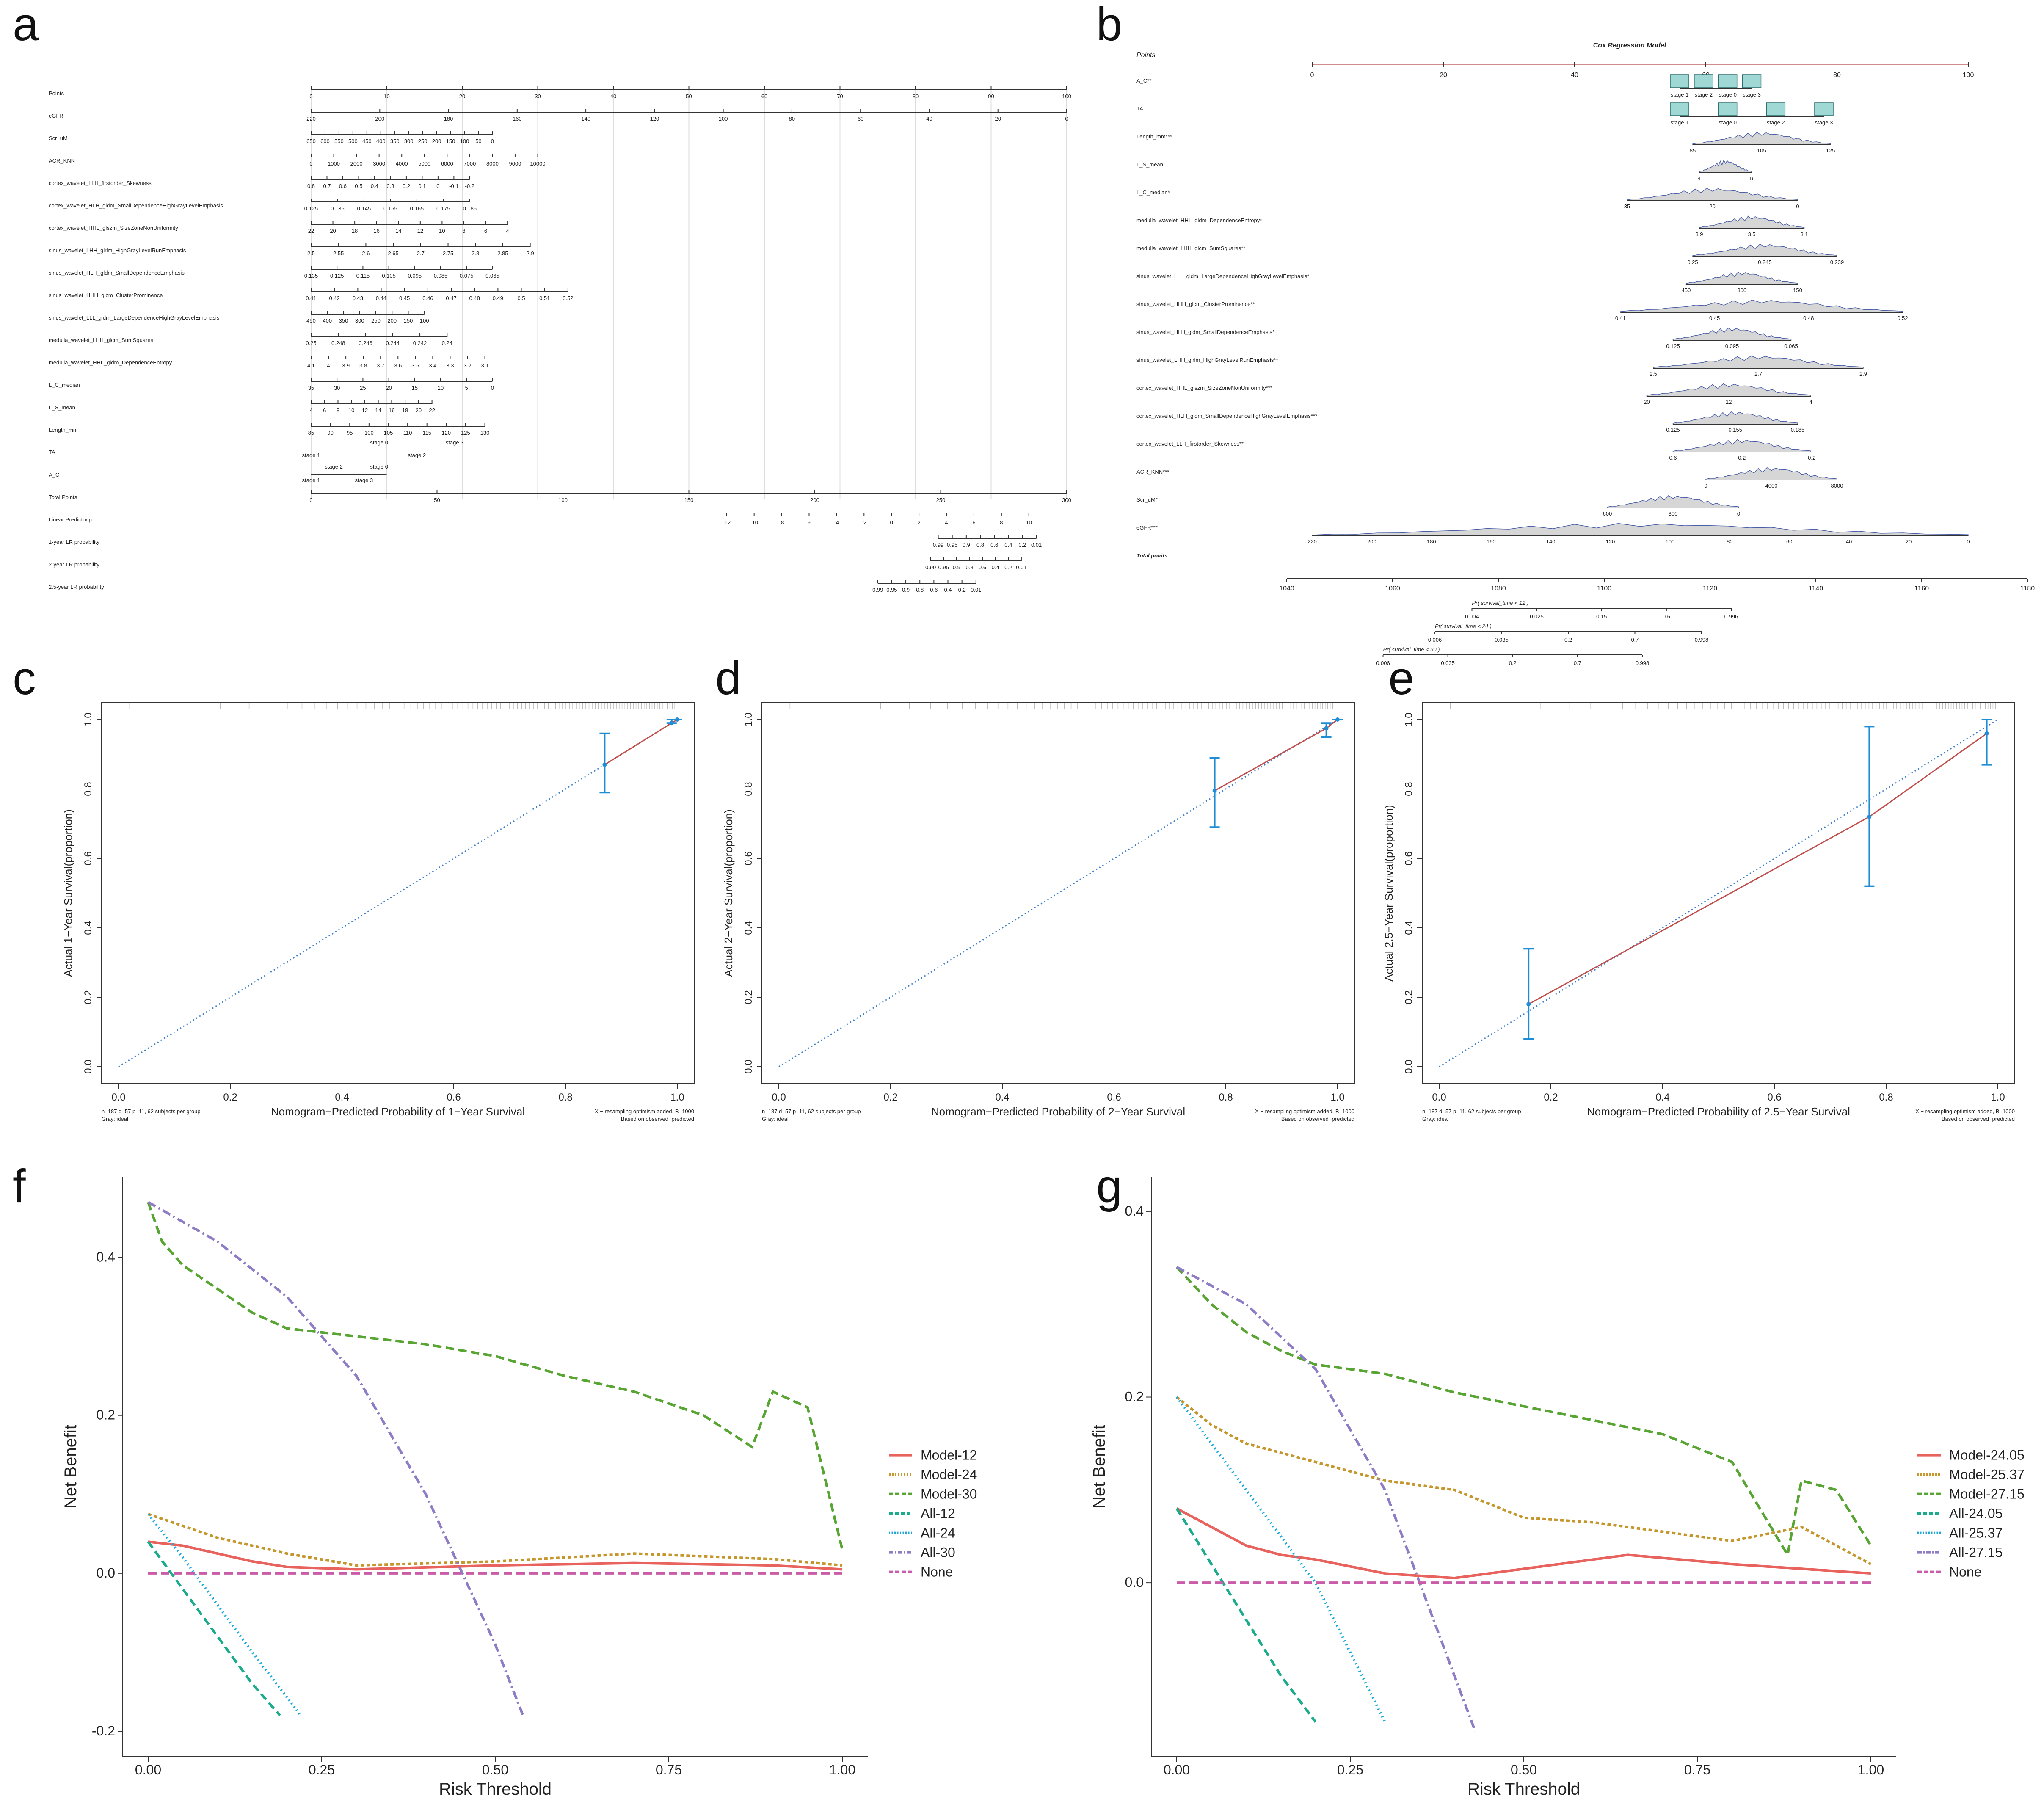 The image size is (2044, 1807). What do you see at coordinates (811, 1111) in the screenshot?
I see `note-left: n=187 d=57 p=11, 62 subjects per group` at bounding box center [811, 1111].